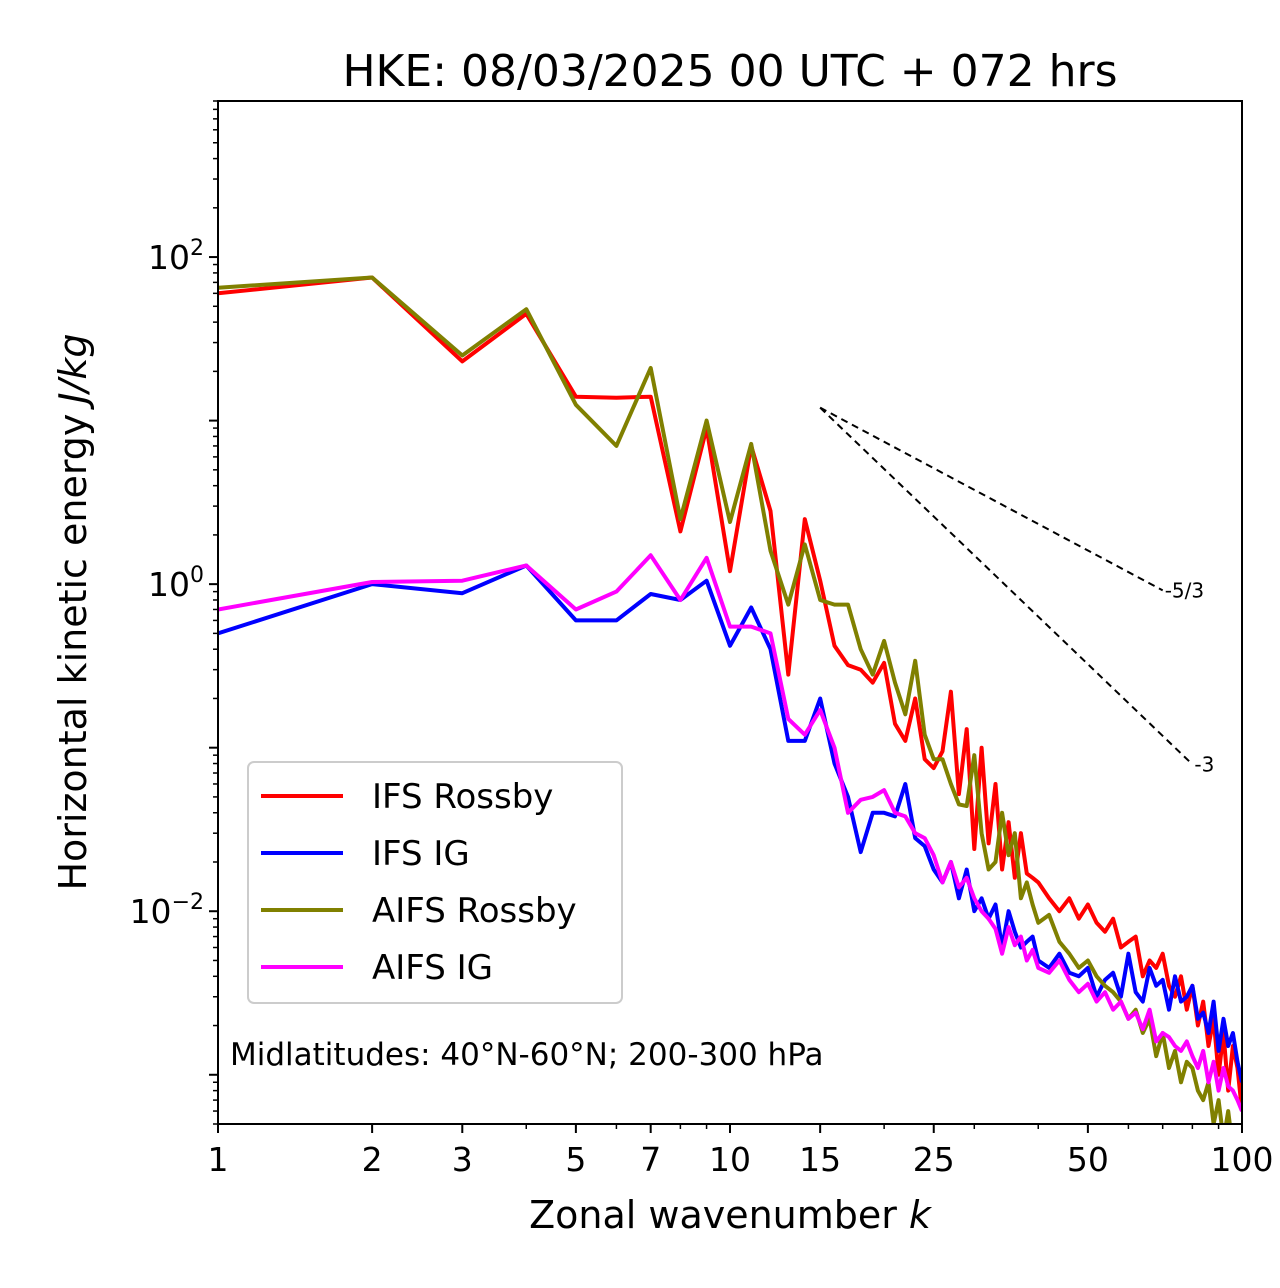 This screenshot has height=1288, width=1280. What do you see at coordinates (730, 1159) in the screenshot?
I see `x-tick-label: 10` at bounding box center [730, 1159].